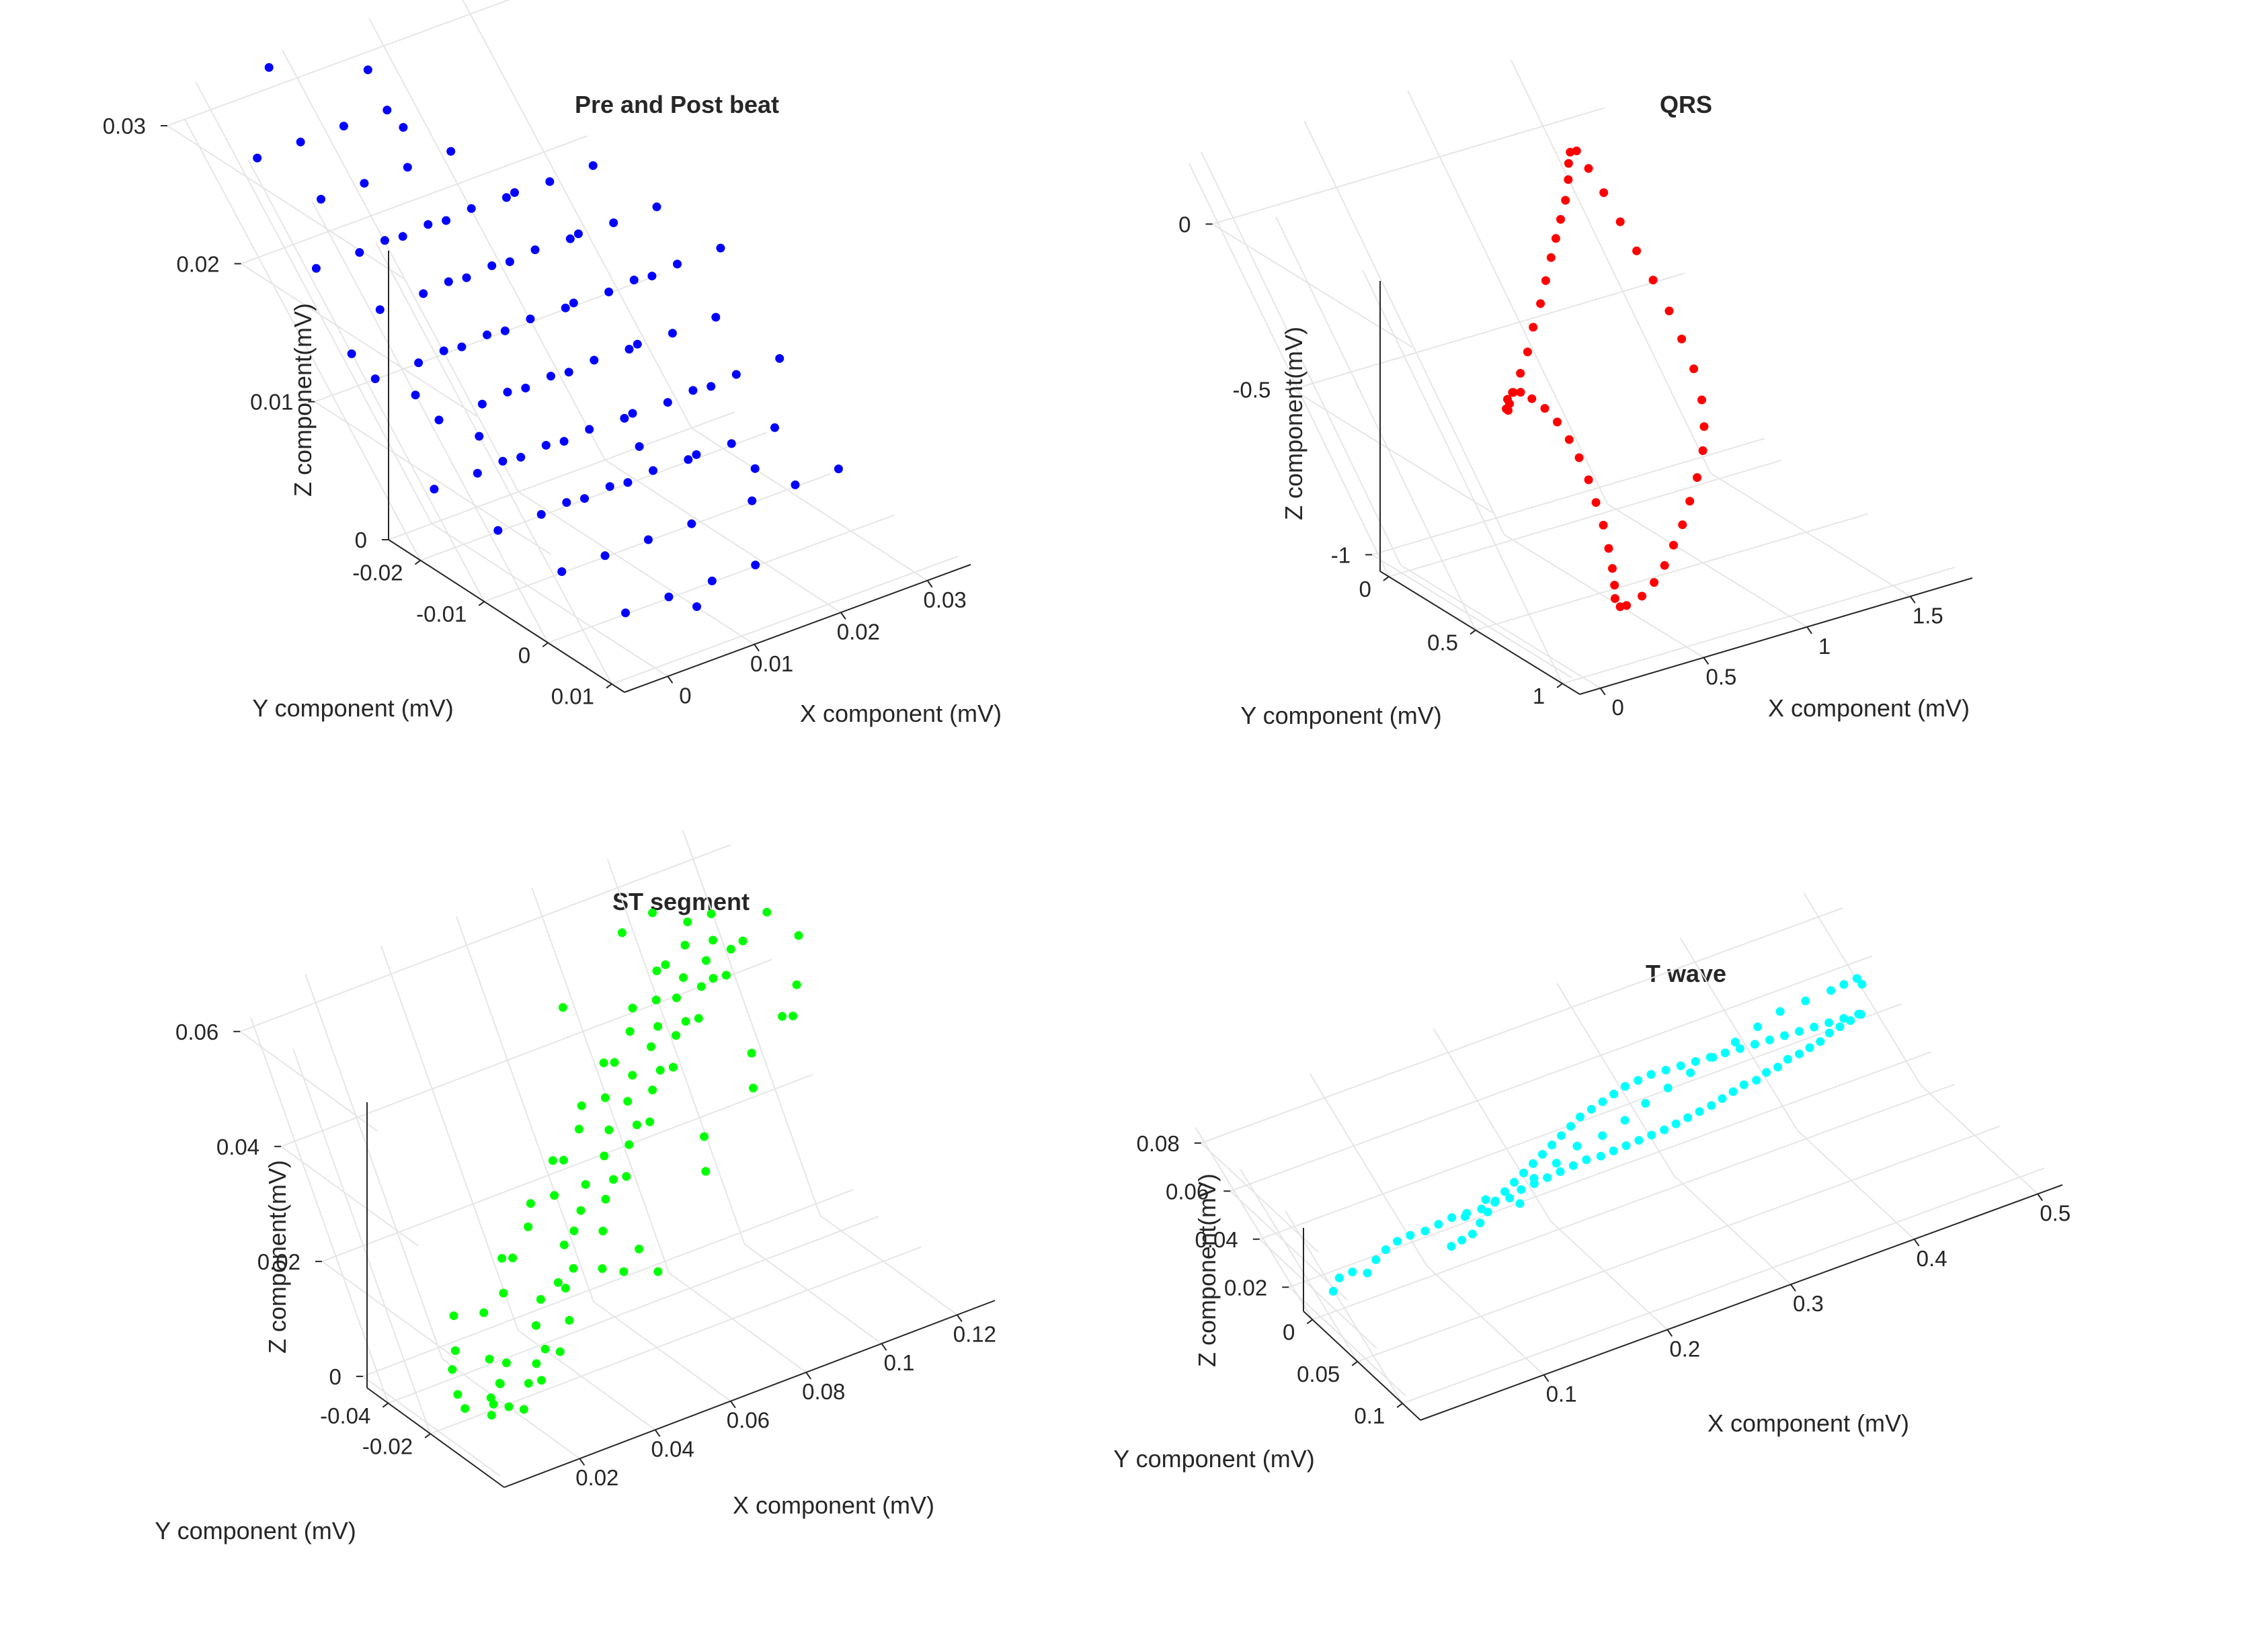 The width and height of the screenshot is (2252, 1652). Describe the element at coordinates (1362, 1366) in the screenshot. I see `y-axis-line` at that location.